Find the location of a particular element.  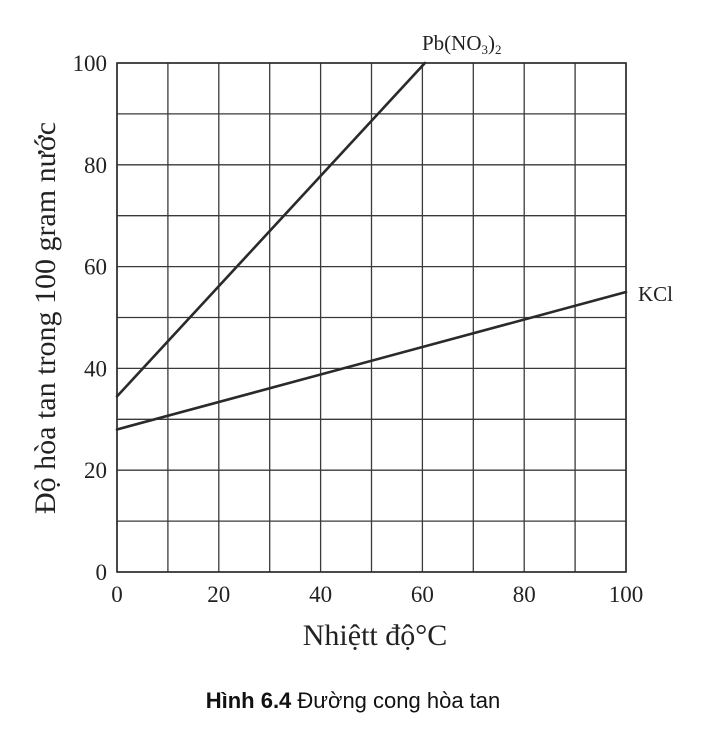

pb-label-part1: Pb(NO is located at coordinates (452, 43).